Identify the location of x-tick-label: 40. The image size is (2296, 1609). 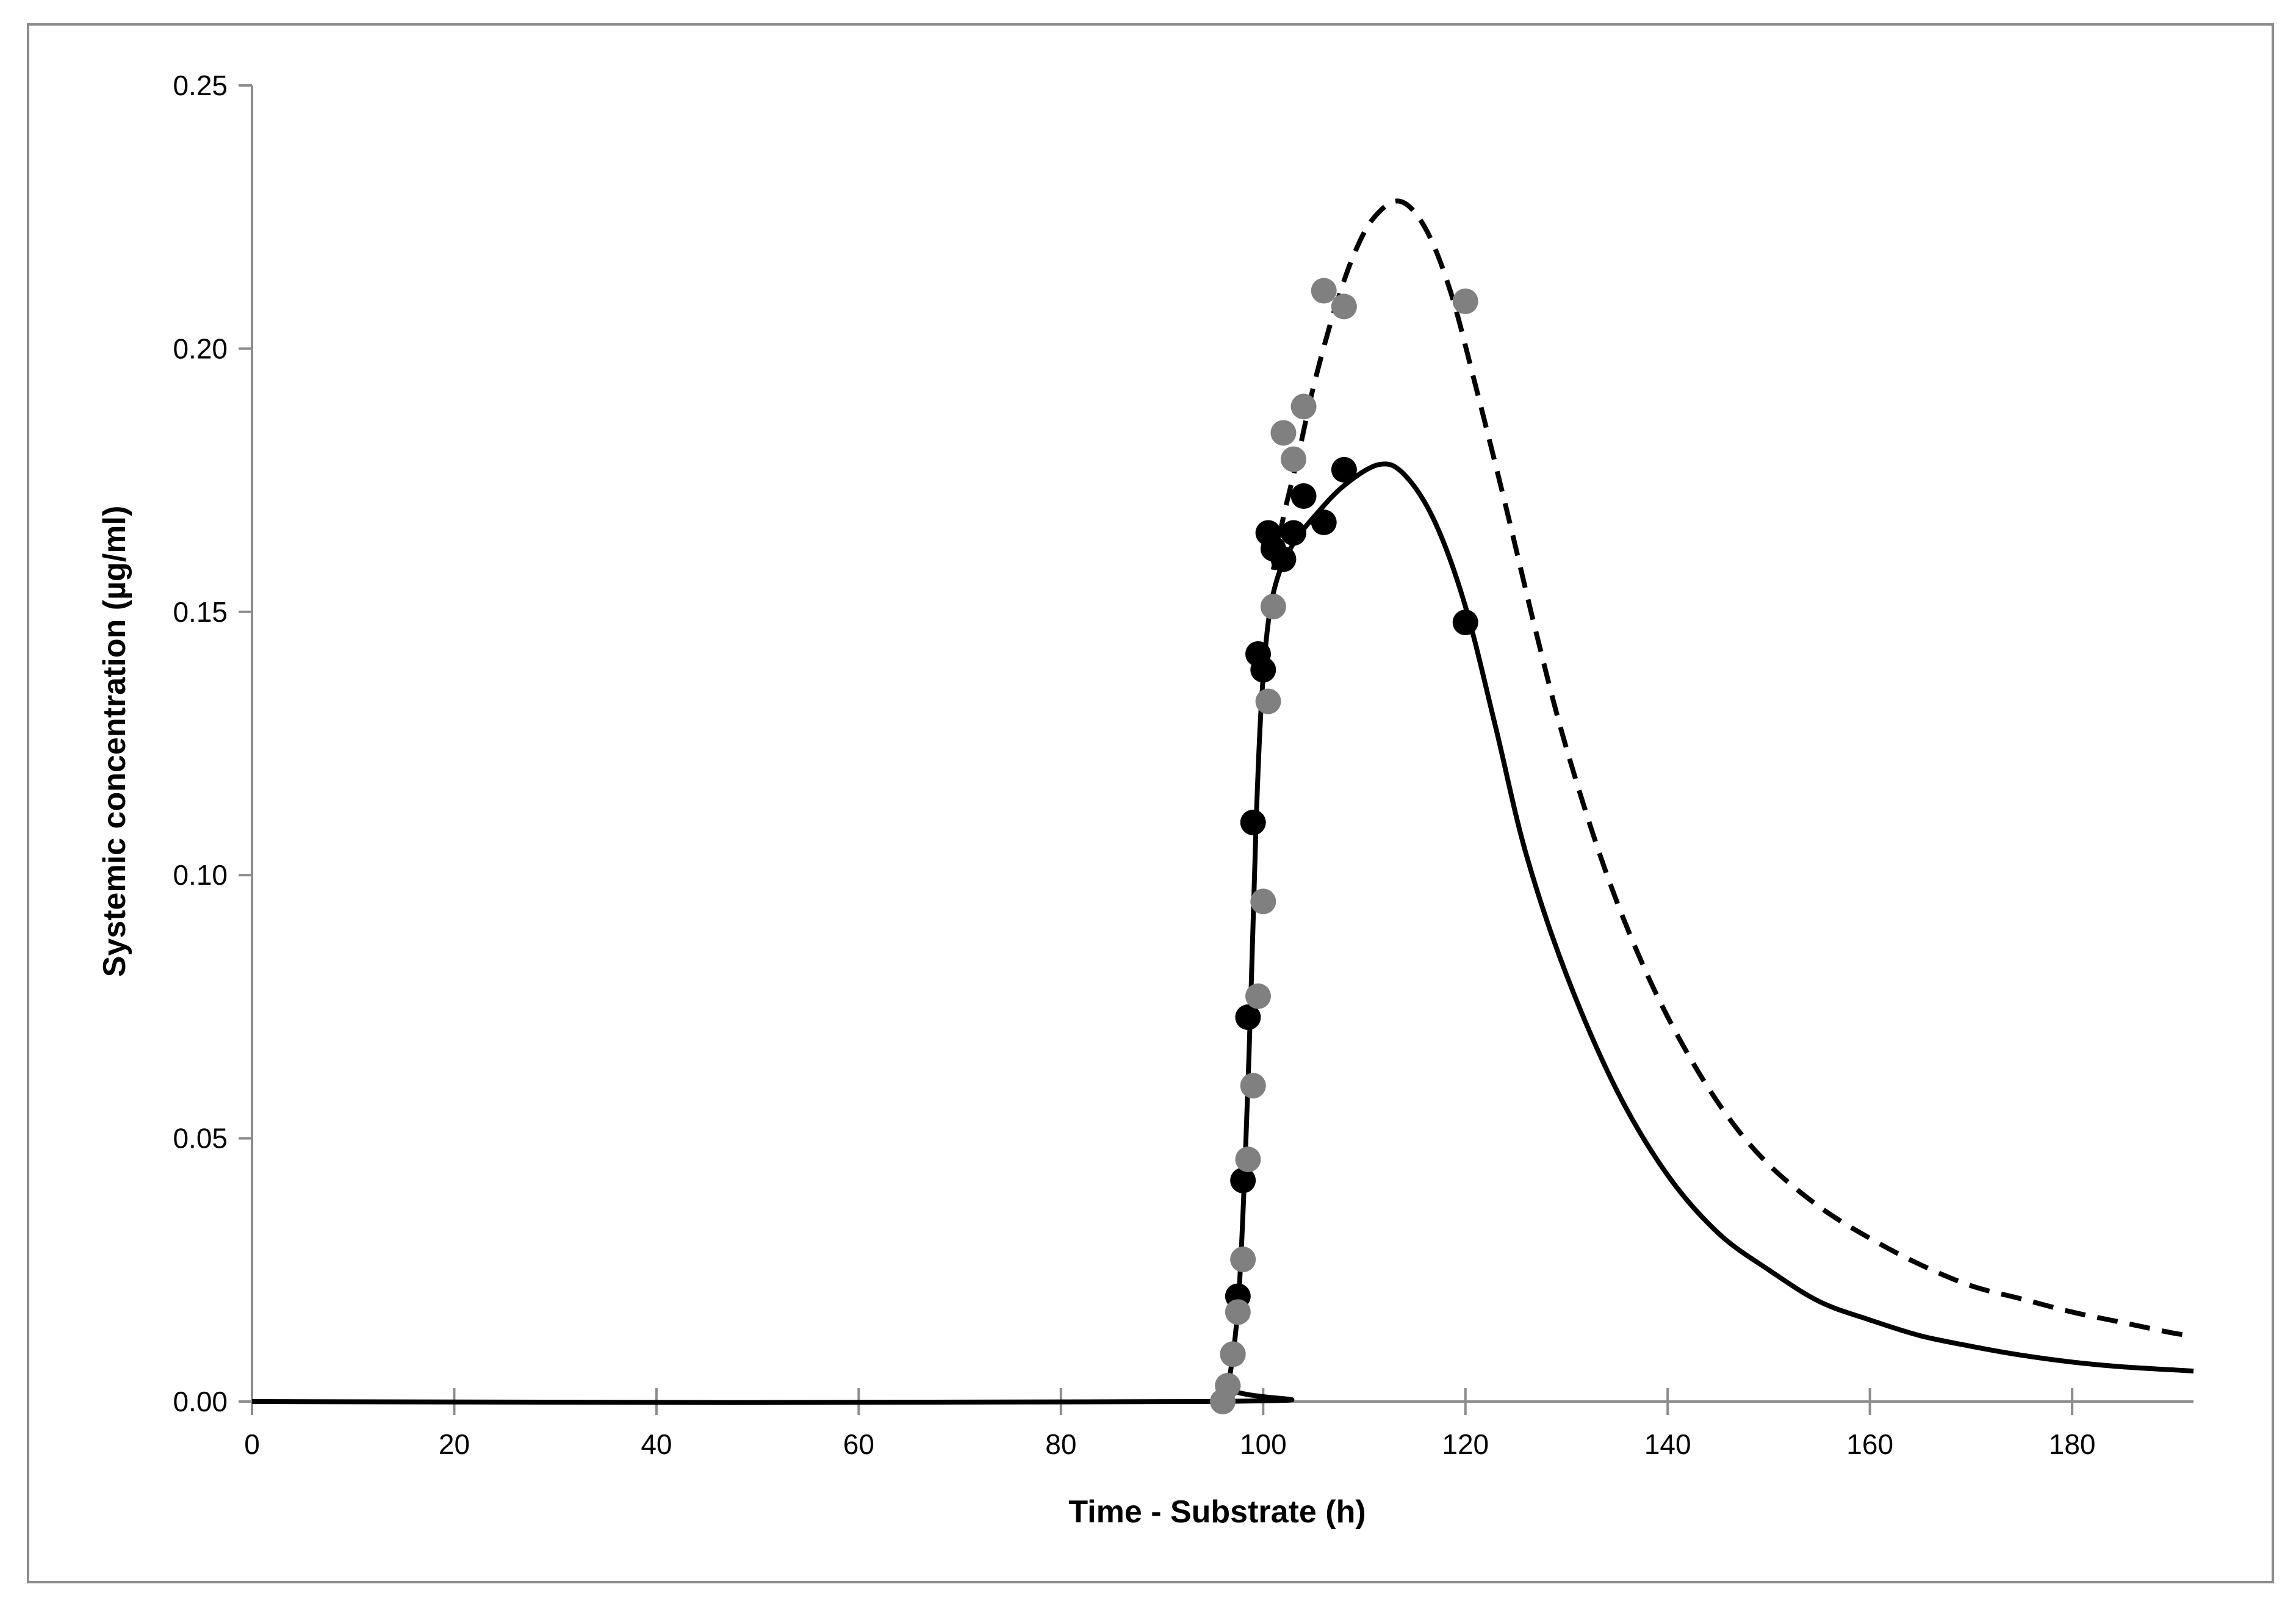
(656, 1444).